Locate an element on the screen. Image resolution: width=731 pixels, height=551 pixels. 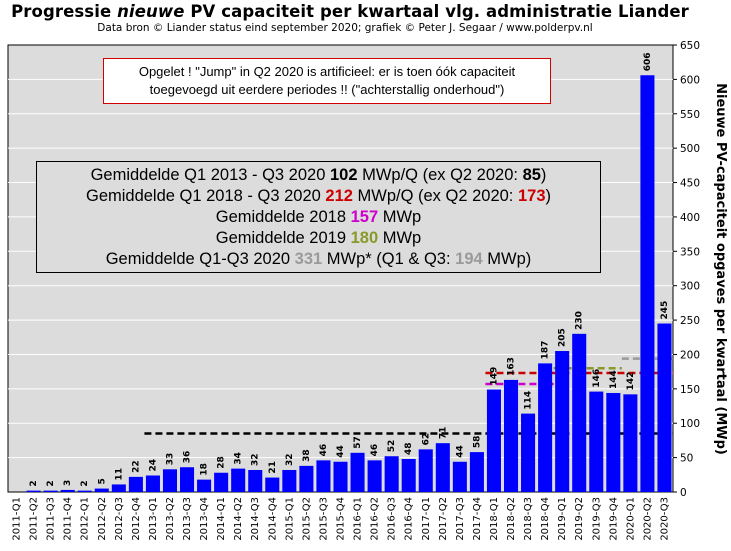
bar-value-label: 48 is located at coordinates (409, 448).